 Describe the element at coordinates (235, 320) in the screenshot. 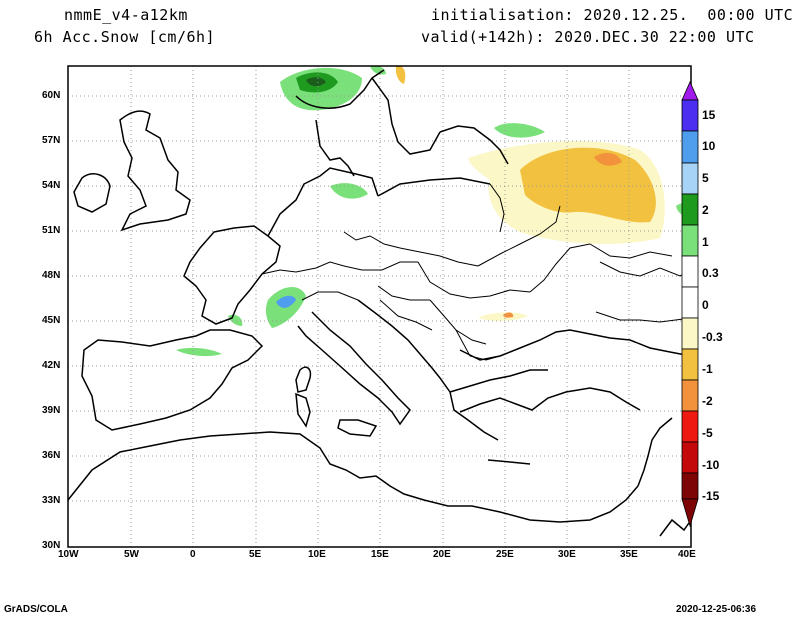

I see `snow-increase-massif` at that location.